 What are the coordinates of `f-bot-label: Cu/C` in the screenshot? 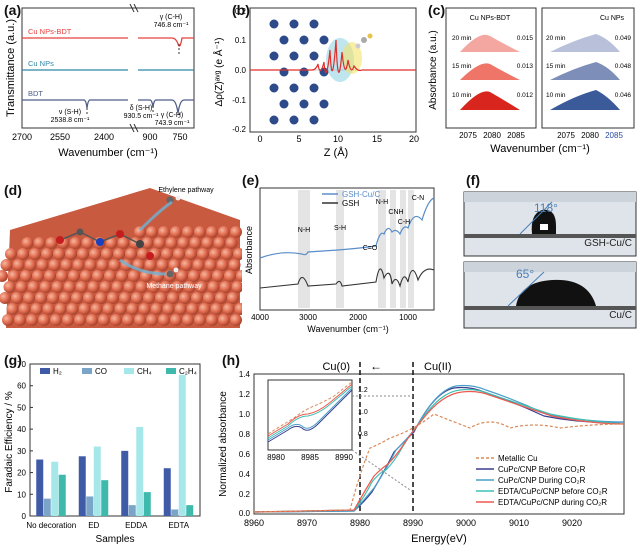 It's located at (620, 315).